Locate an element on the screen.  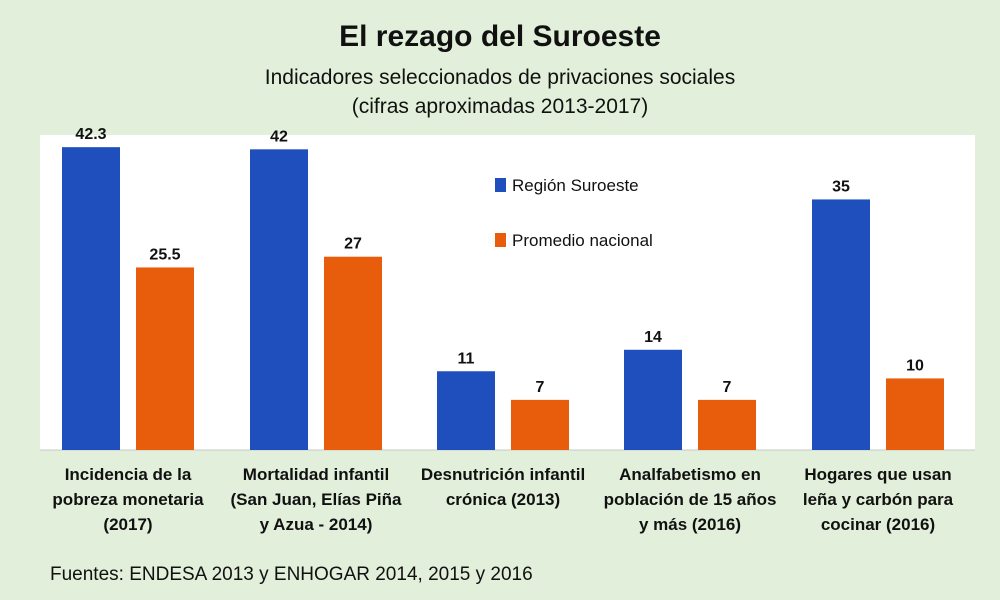
data-label: 27 is located at coordinates (353, 244).